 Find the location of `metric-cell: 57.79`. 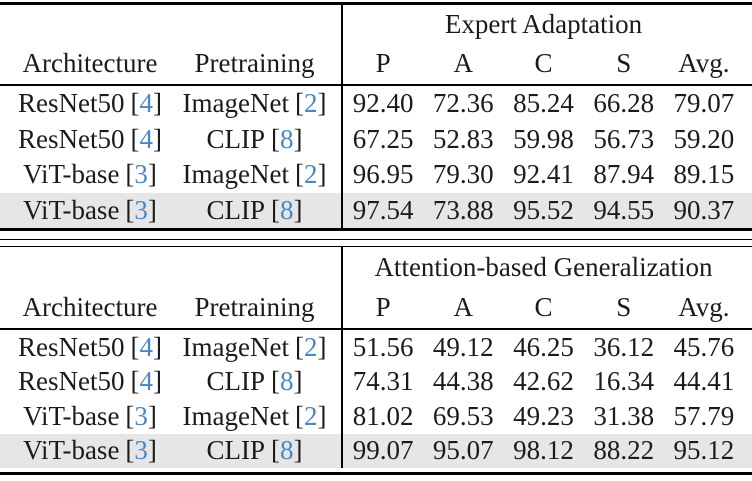

metric-cell: 57.79 is located at coordinates (704, 415).